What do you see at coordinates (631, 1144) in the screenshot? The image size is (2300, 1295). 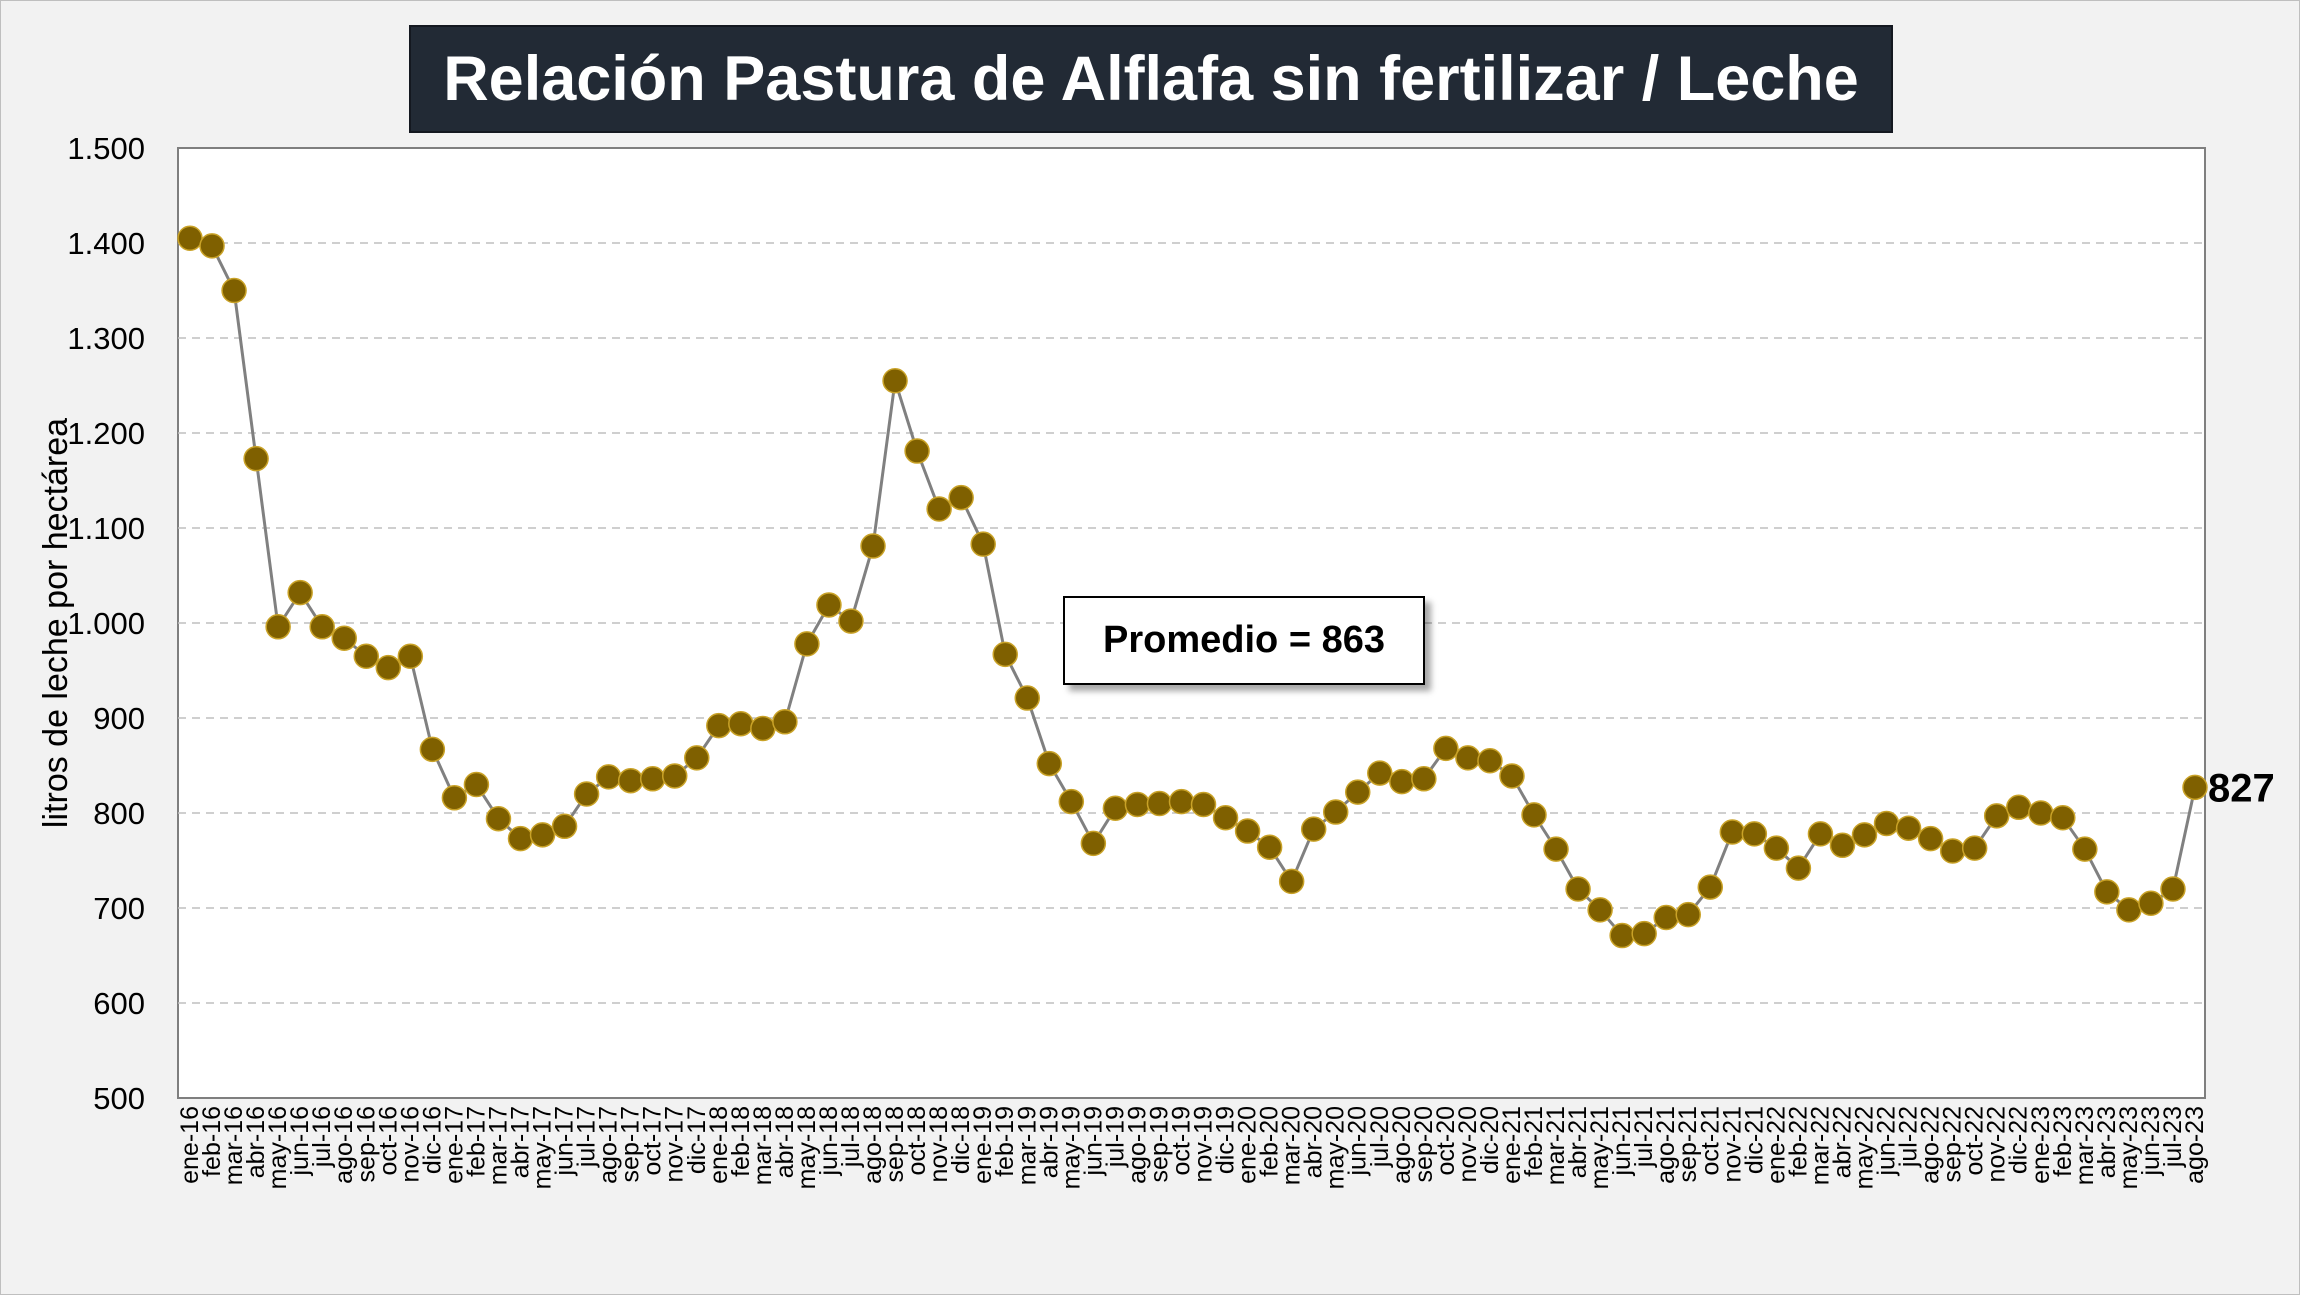 I see `x-tick-label: sep-17` at bounding box center [631, 1144].